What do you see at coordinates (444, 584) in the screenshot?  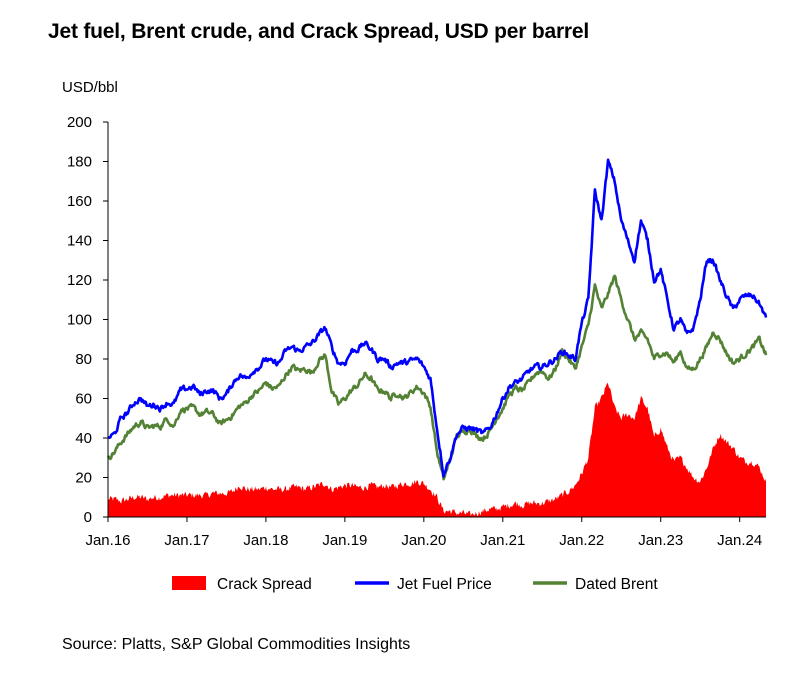 I see `legend-label-jet-fuel: Jet Fuel Price` at bounding box center [444, 584].